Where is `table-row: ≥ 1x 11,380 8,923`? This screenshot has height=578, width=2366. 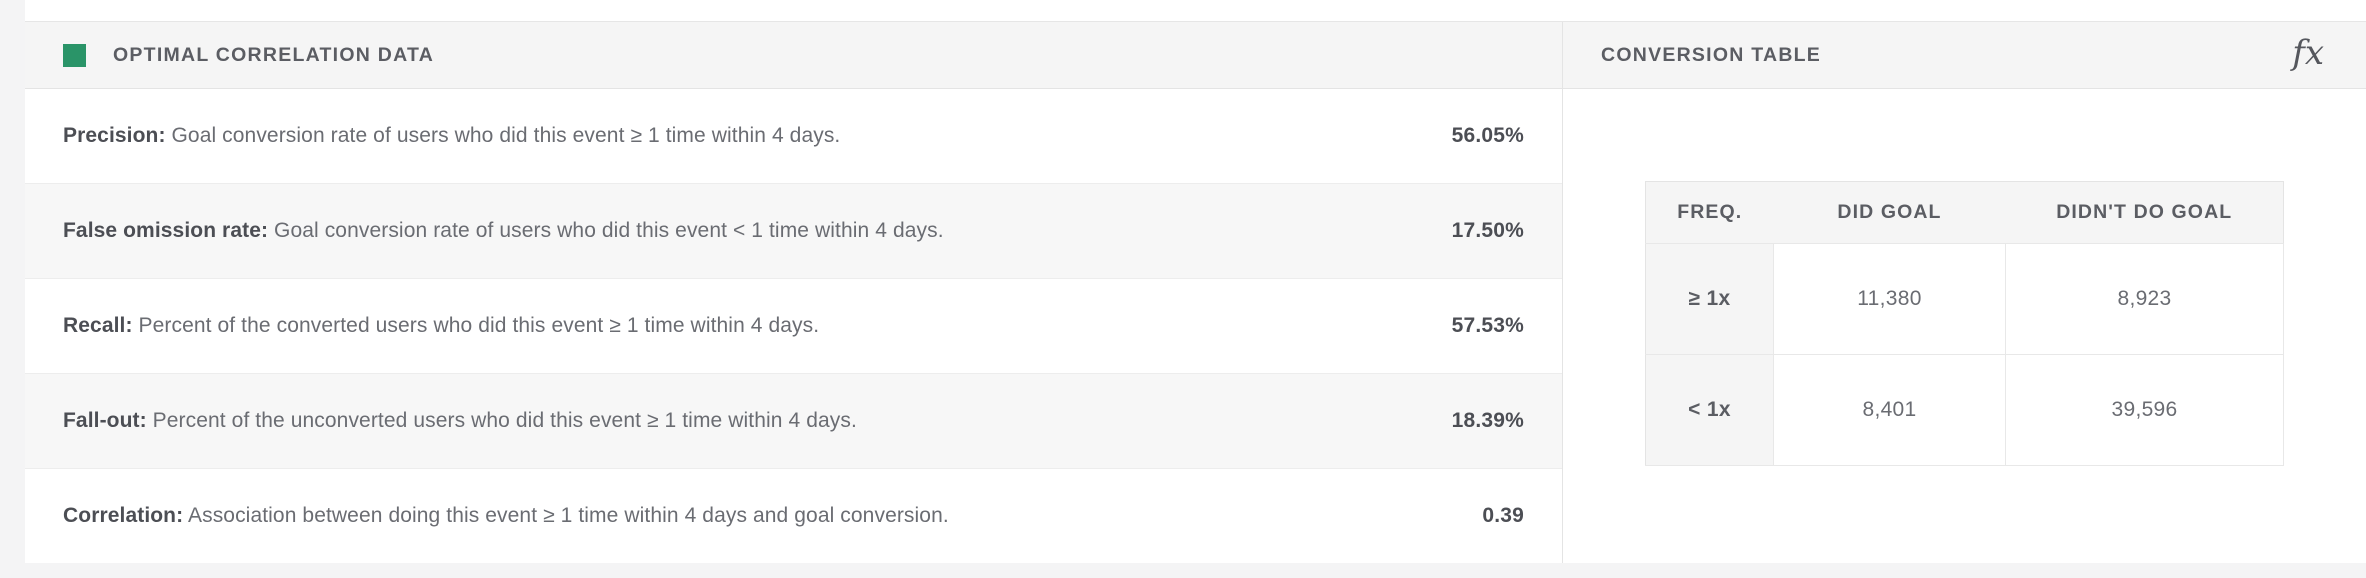 table-row: ≥ 1x 11,380 8,923 is located at coordinates (1964, 298).